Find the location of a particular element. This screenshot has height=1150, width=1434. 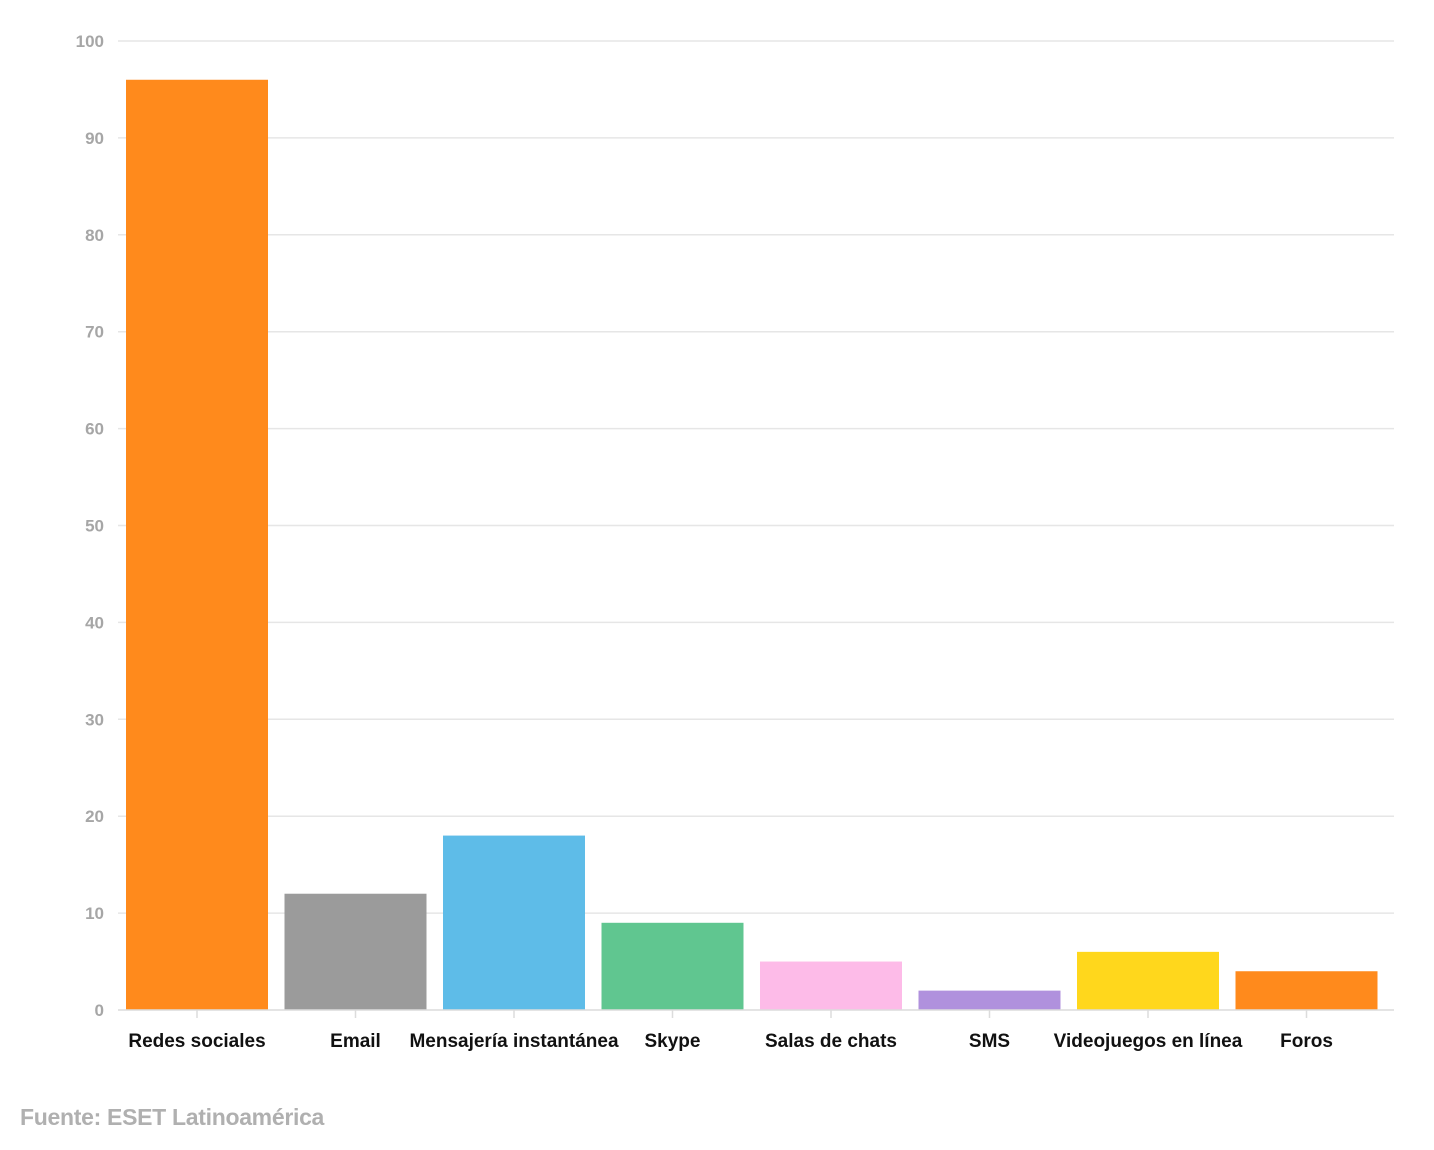

y-tick-label: 0 is located at coordinates (99, 1010).